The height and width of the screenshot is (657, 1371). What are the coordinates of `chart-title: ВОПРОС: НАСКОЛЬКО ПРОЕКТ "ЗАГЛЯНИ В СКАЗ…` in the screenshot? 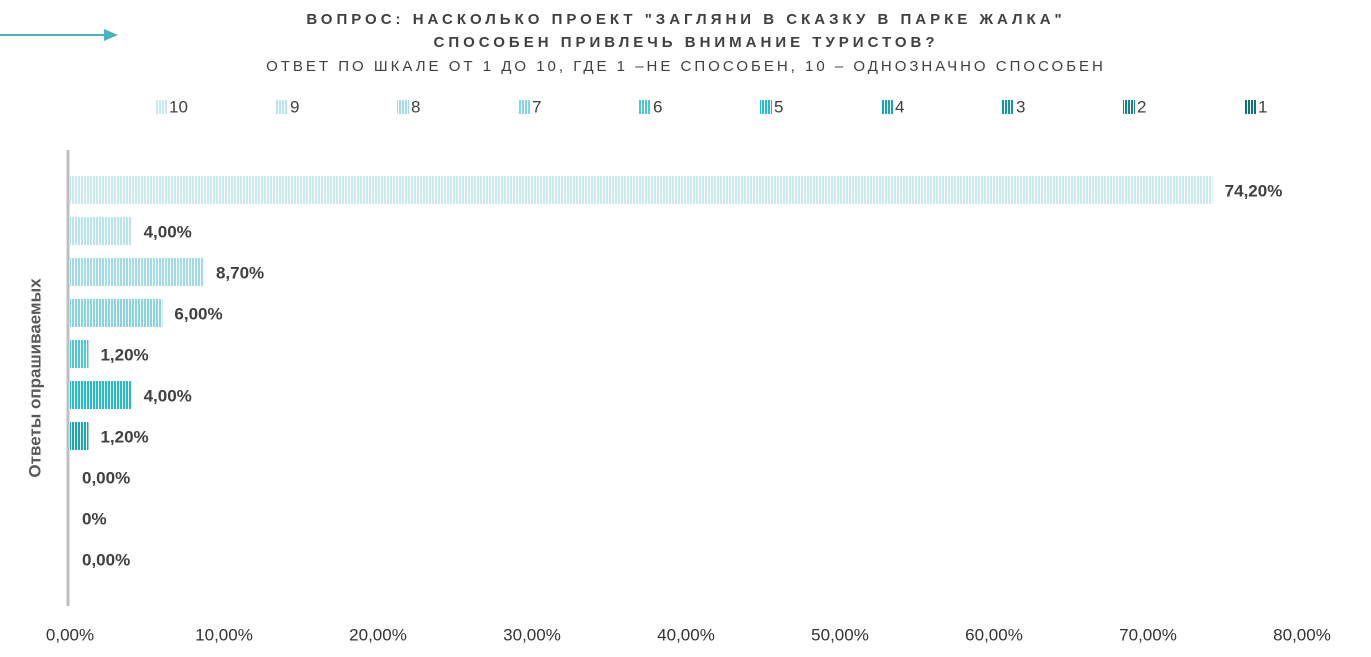 It's located at (685, 19).